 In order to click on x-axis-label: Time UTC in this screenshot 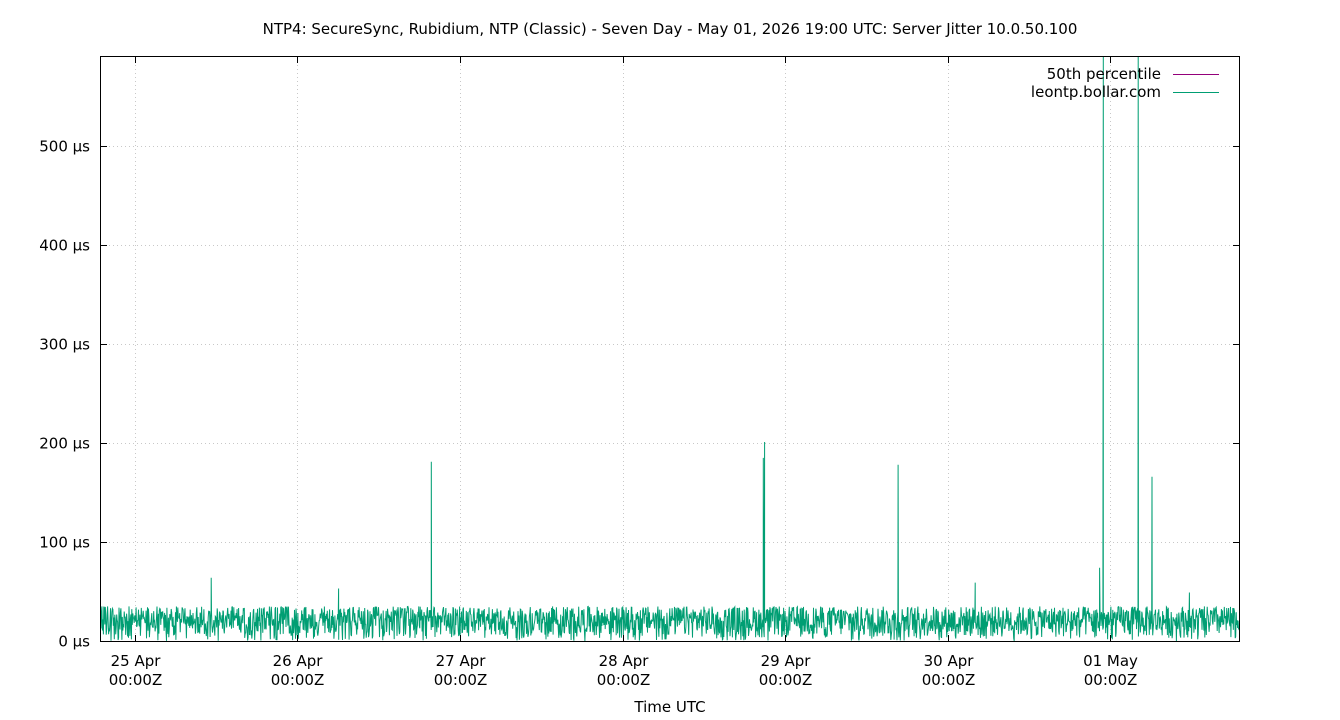, I will do `click(669, 707)`.